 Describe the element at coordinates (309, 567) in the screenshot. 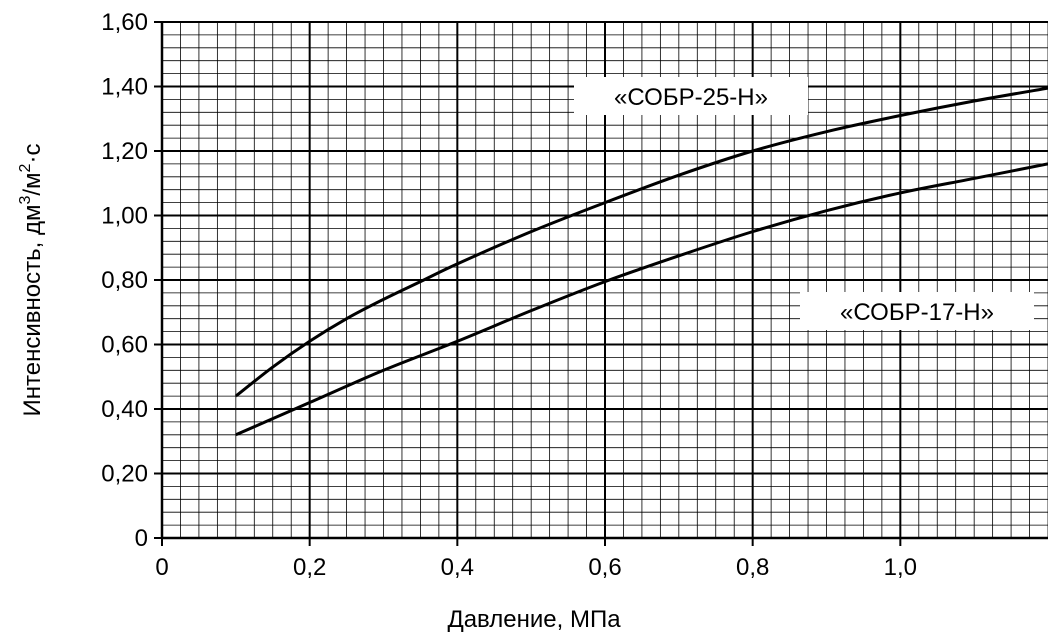

I see `x-tick-label: 0,2` at that location.